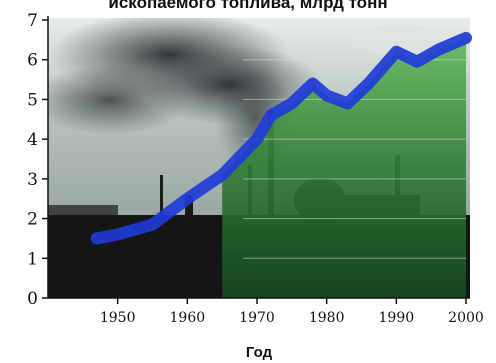 This screenshot has height=363, width=496. Describe the element at coordinates (32, 180) in the screenshot. I see `y-tick-label: 3` at that location.